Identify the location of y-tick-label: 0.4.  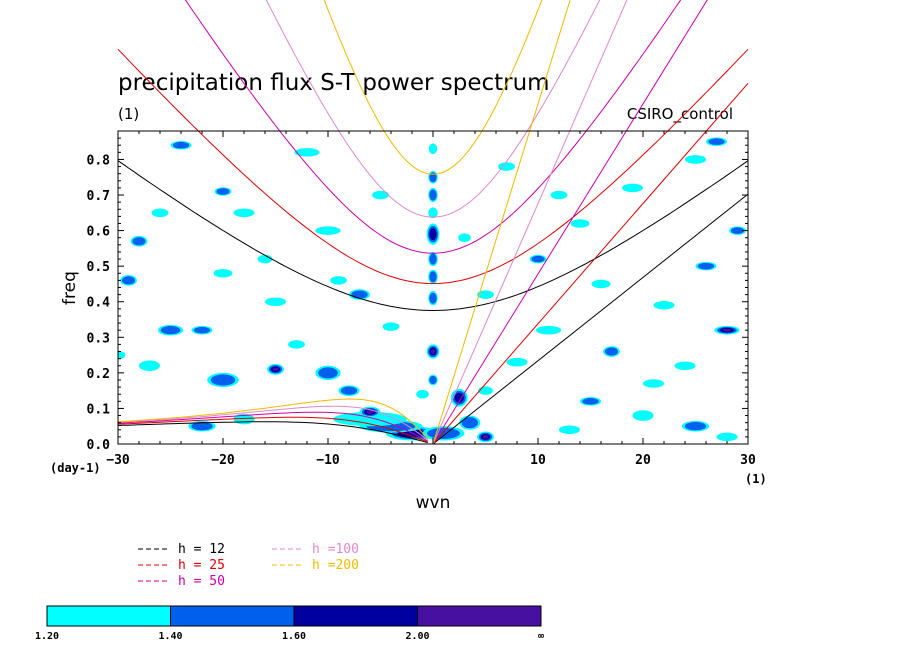
(99, 303).